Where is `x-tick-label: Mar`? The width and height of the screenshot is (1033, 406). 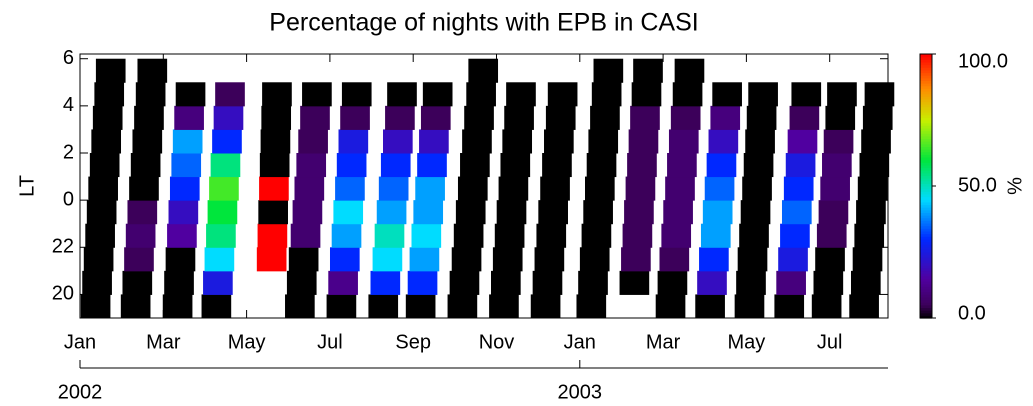 x-tick-label: Mar is located at coordinates (663, 342).